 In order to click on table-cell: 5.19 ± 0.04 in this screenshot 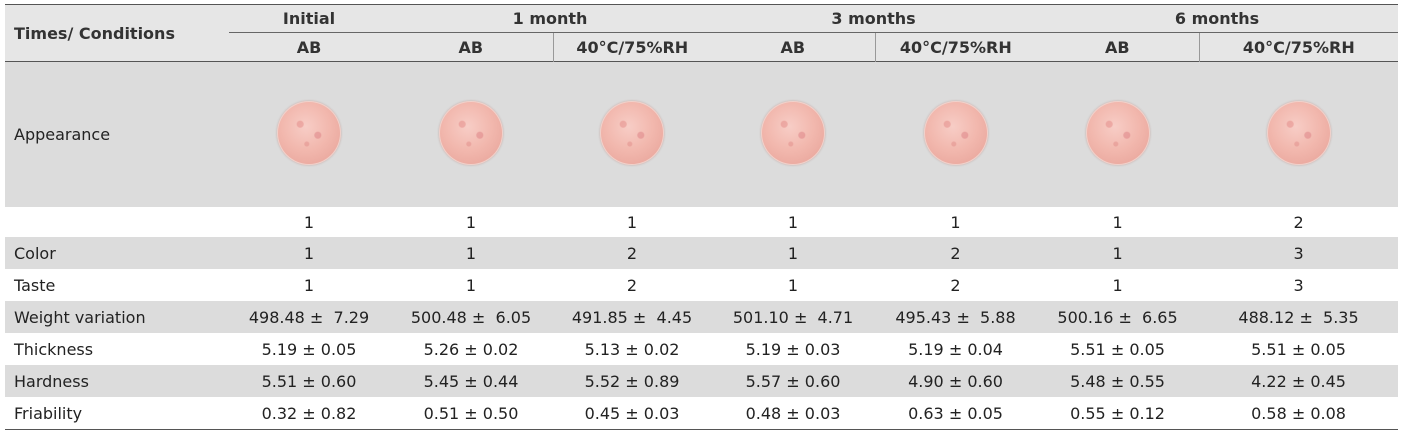, I will do `click(955, 349)`.